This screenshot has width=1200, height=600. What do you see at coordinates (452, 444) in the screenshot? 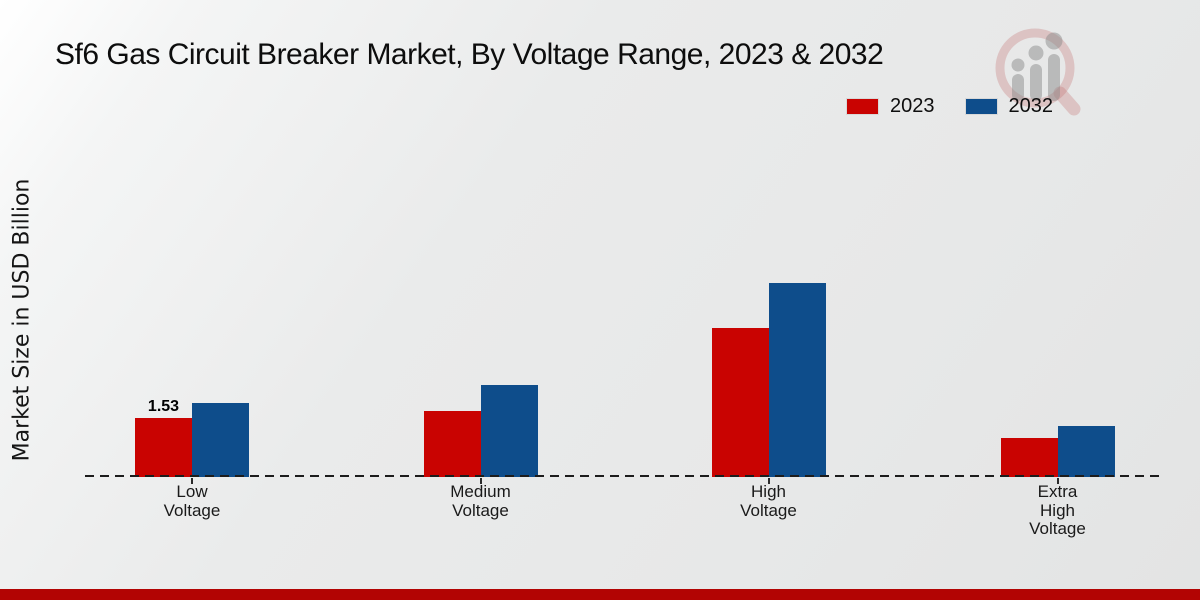
I see `bar-2023-medium-voltage` at bounding box center [452, 444].